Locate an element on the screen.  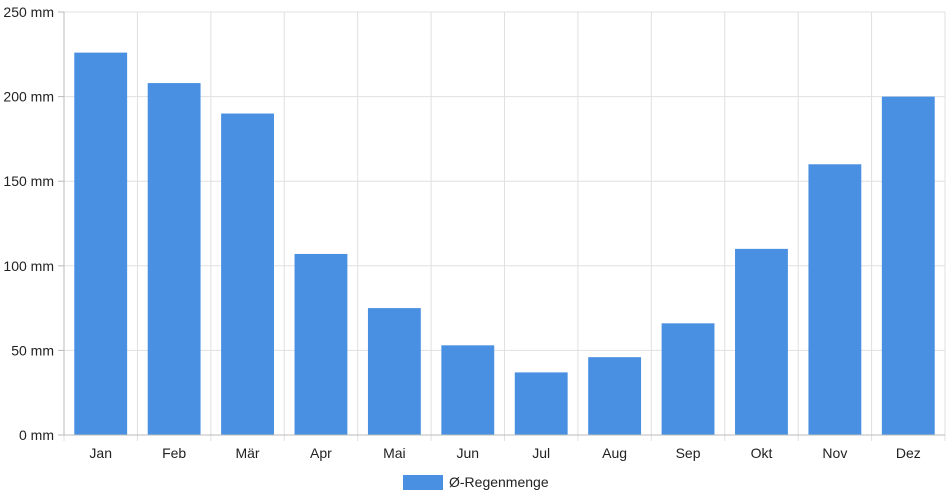
y-tick-label: 200 mm is located at coordinates (28, 97).